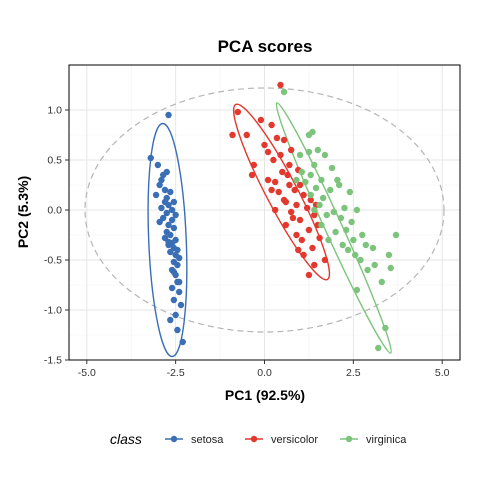  Describe the element at coordinates (54, 161) in the screenshot. I see `y-tick-label: 0.5` at that location.